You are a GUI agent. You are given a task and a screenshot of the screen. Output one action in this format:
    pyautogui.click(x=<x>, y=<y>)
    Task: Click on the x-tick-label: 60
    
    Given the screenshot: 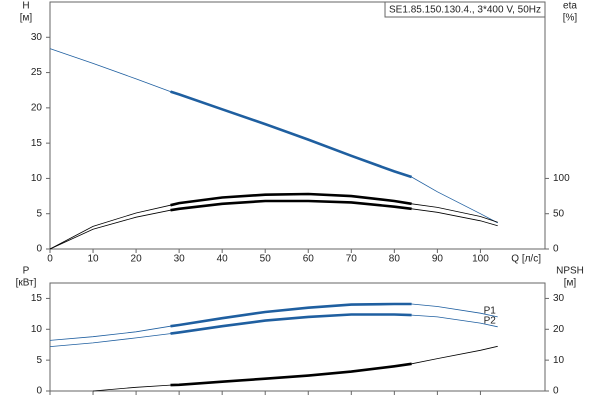 What is the action you would take?
    pyautogui.click(x=309, y=259)
    